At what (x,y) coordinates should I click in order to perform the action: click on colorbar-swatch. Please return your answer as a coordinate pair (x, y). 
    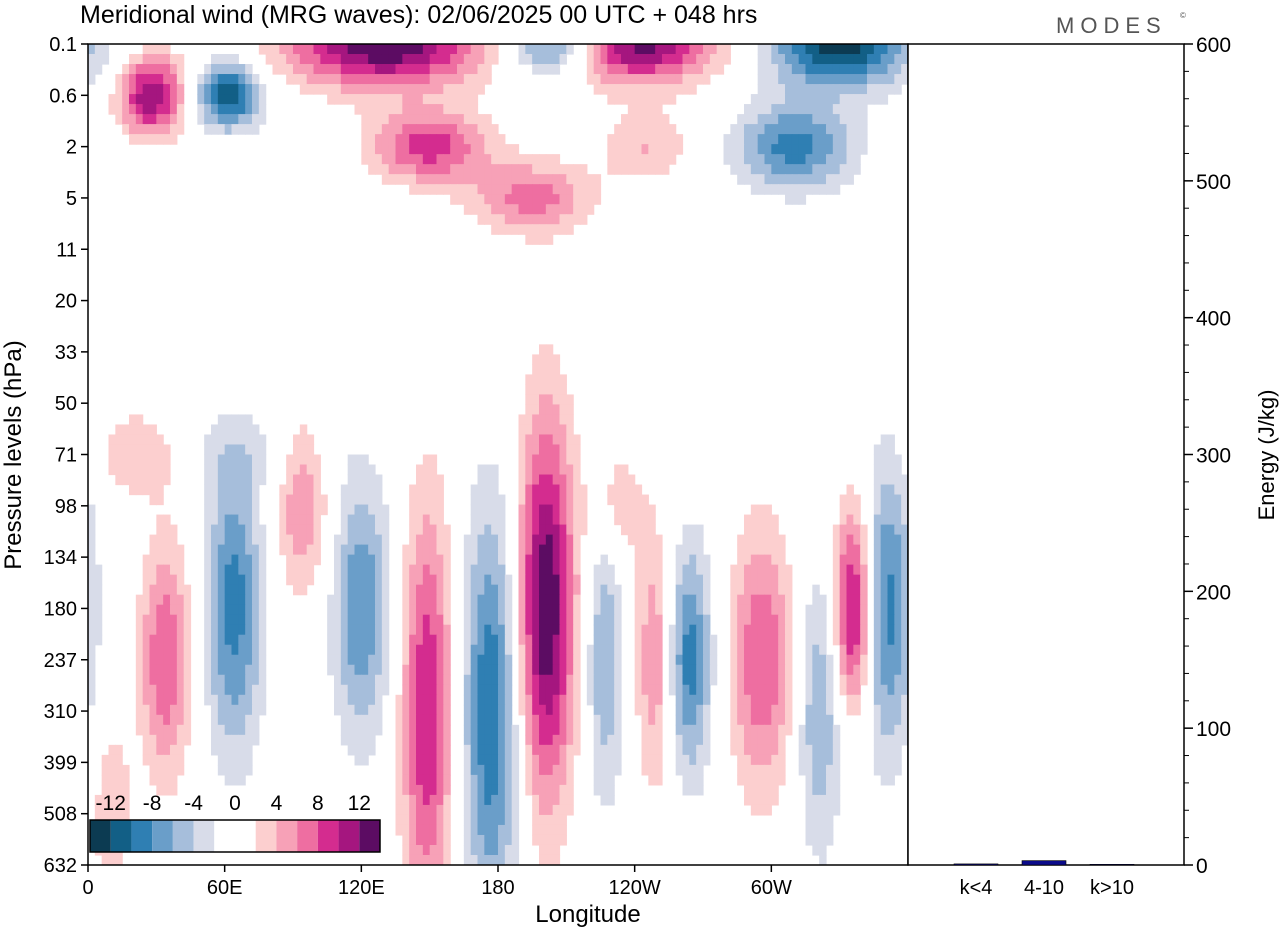
    Looking at the image, I should click on (204, 836).